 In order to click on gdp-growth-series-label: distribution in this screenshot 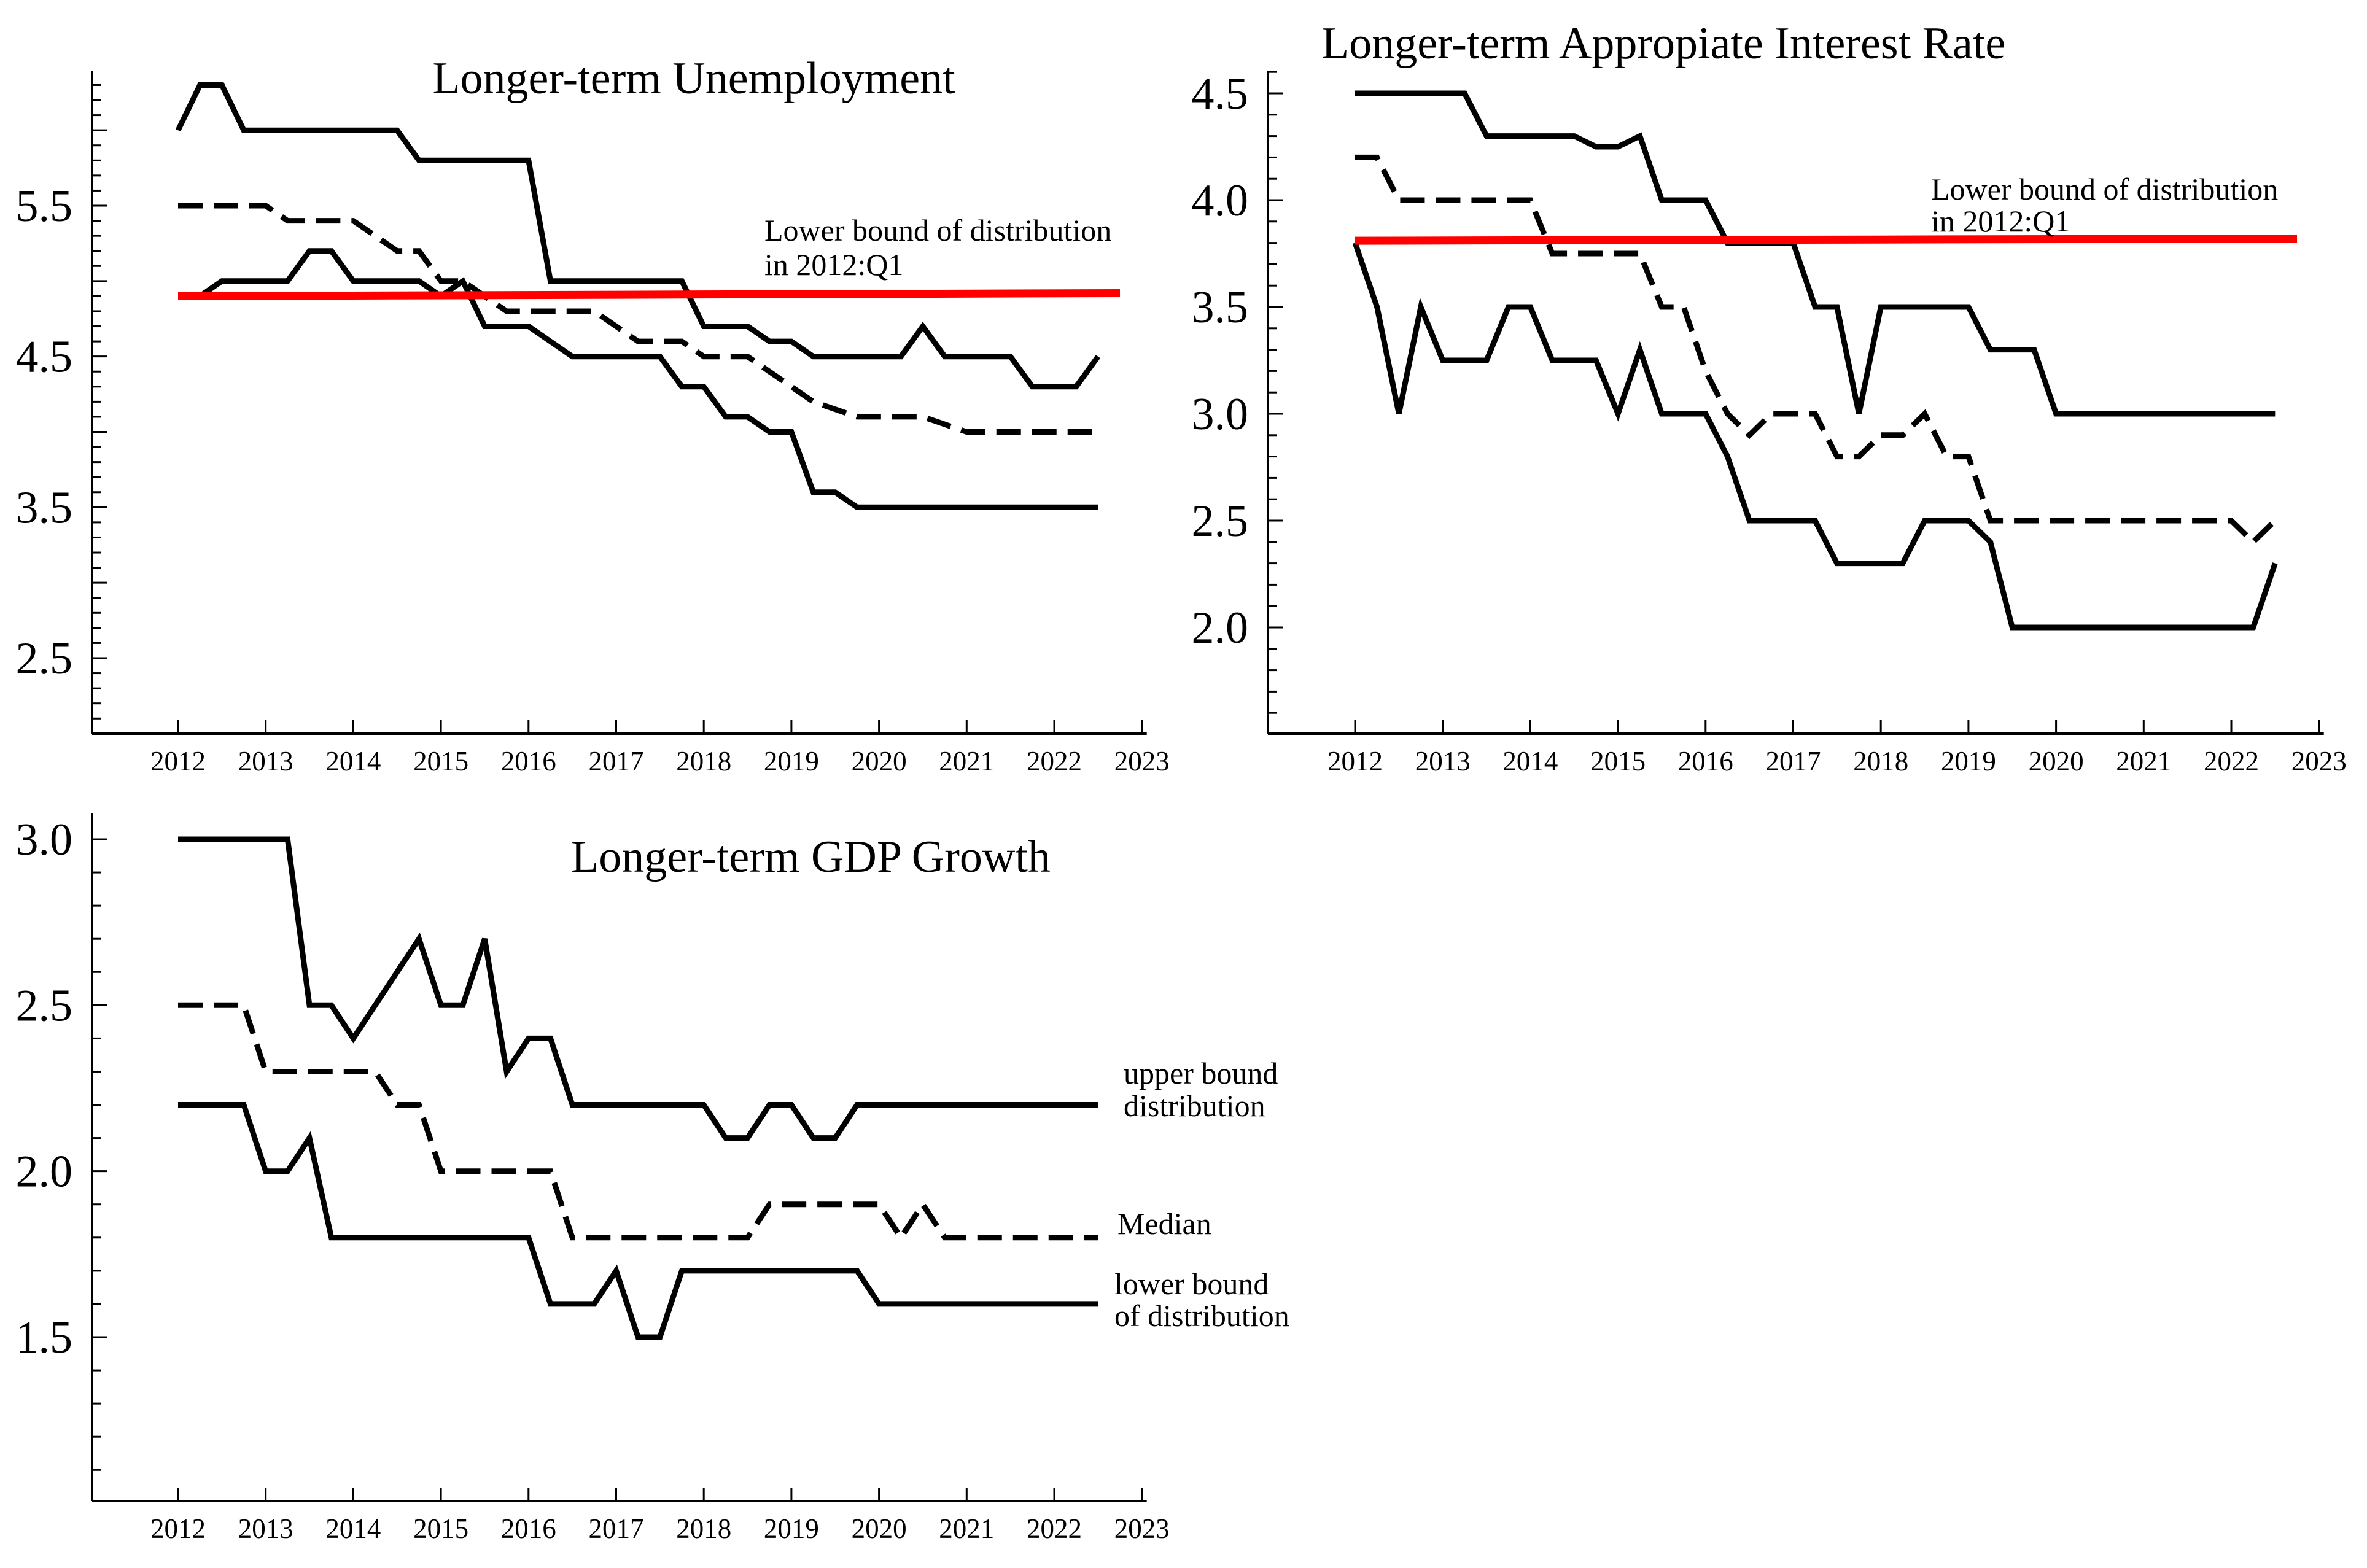, I will do `click(1194, 1106)`.